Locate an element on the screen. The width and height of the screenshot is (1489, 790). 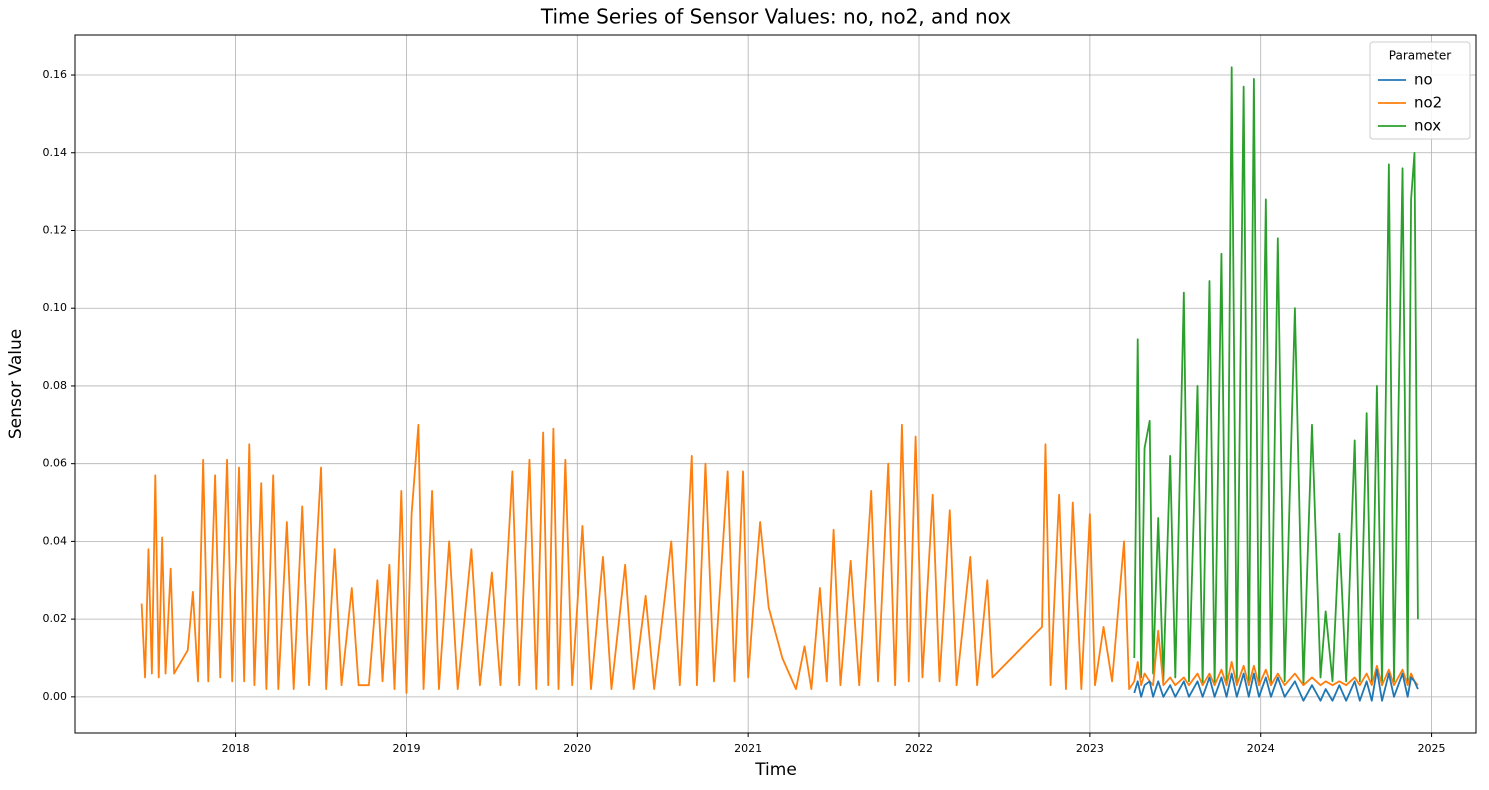
y-tick-label: 0.02 is located at coordinates (55, 618).